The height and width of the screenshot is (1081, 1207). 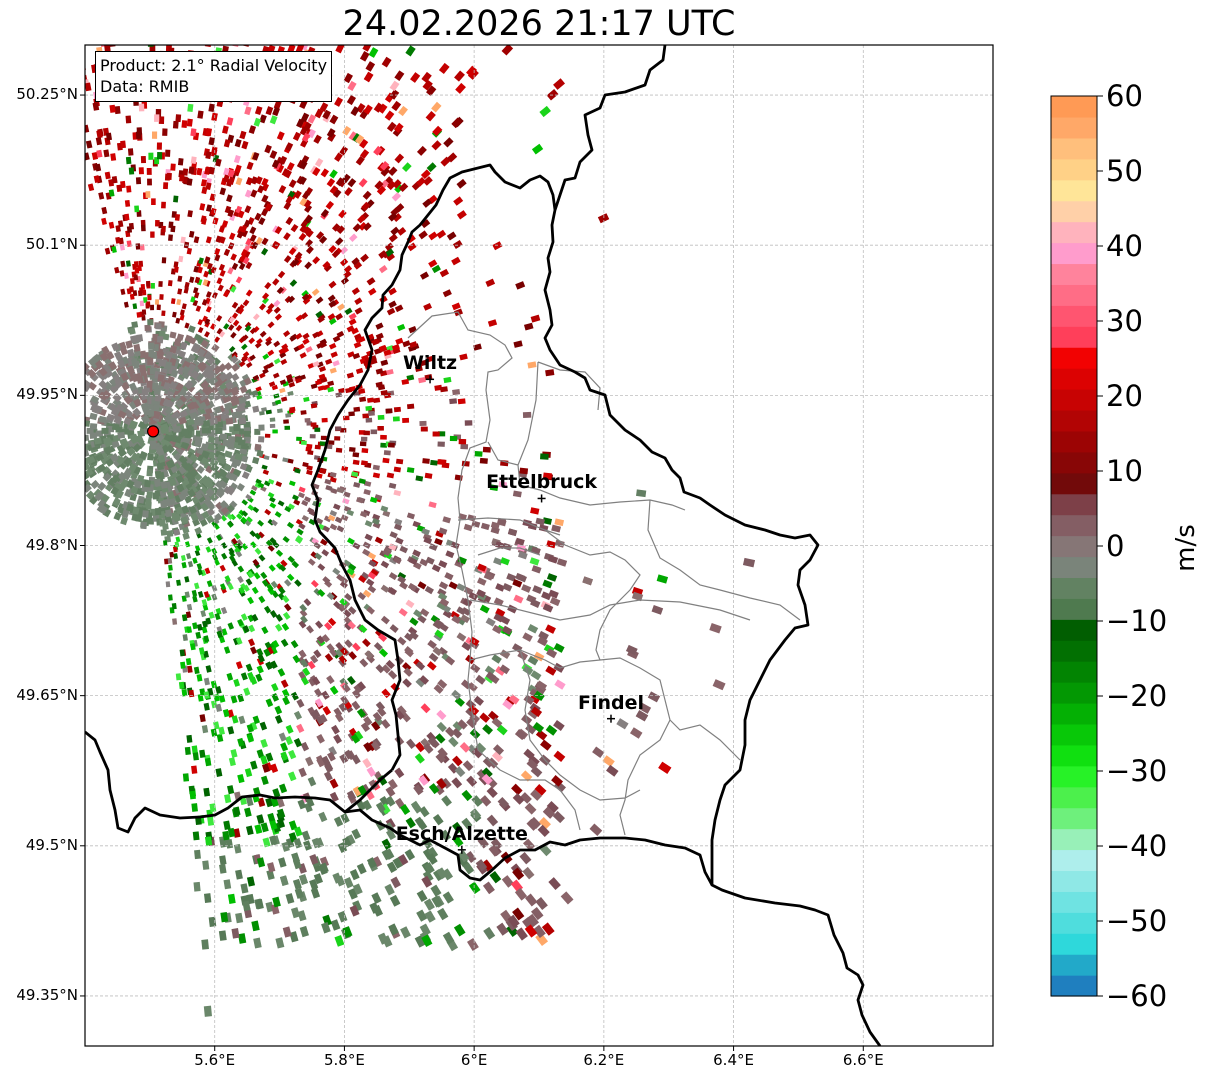 I want to click on city-label: Wiltz, so click(x=430, y=363).